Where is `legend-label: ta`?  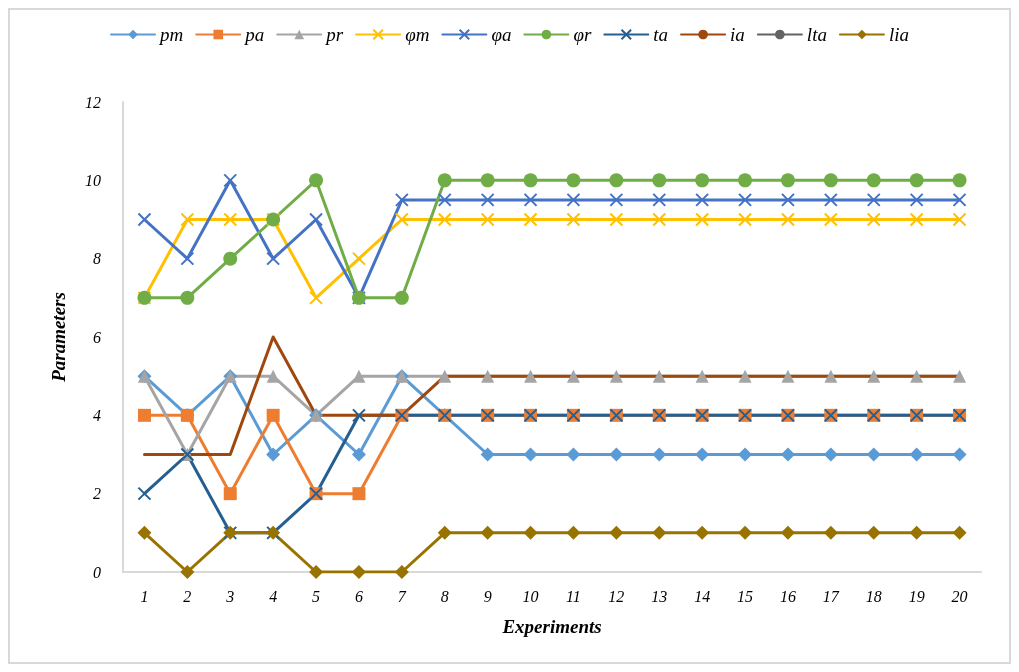 legend-label: ta is located at coordinates (661, 34).